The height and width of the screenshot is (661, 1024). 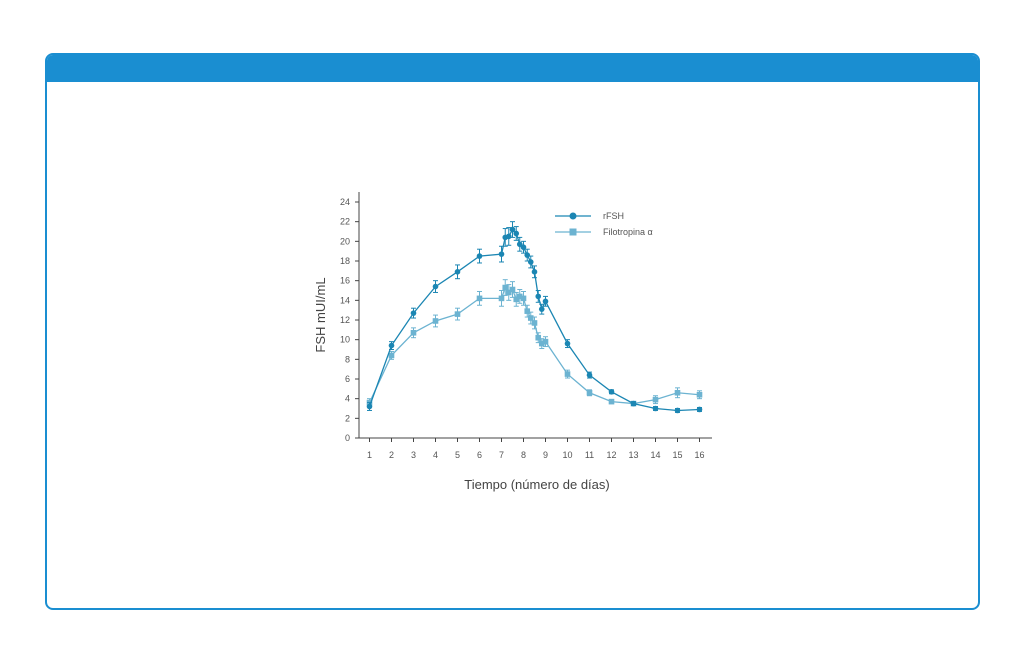 What do you see at coordinates (523, 455) in the screenshot?
I see `x-tick-label: 8` at bounding box center [523, 455].